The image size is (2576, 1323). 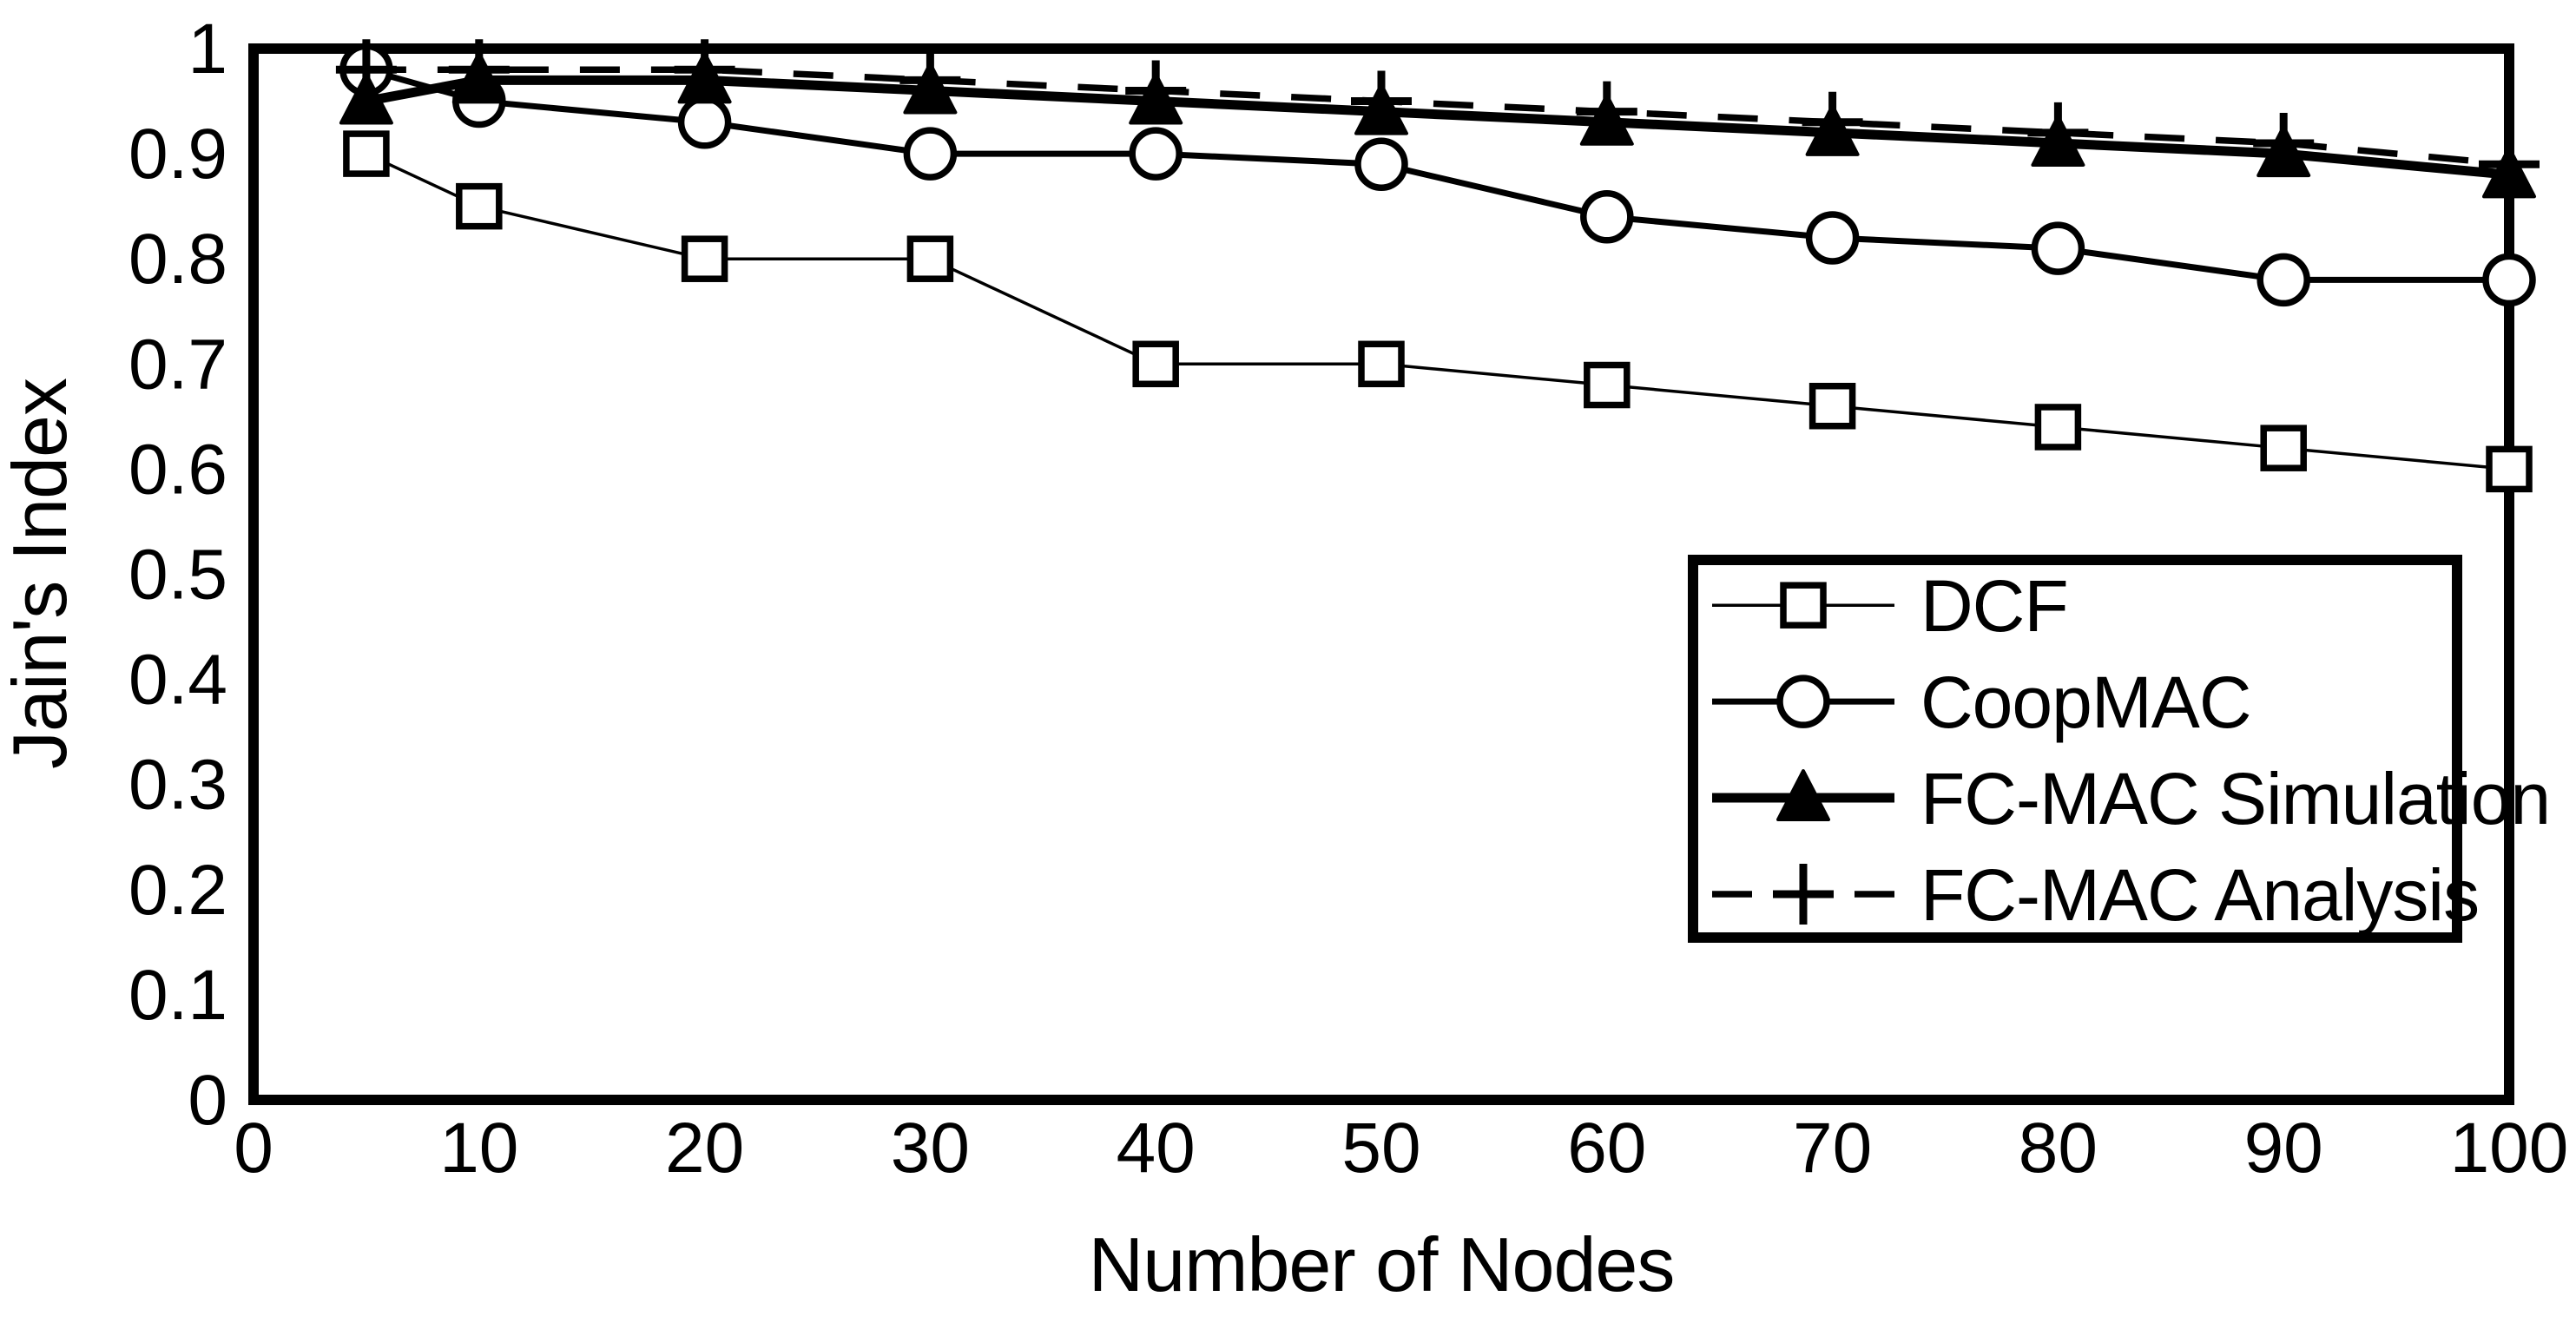 I want to click on x-tick-label-80: 80, so click(x=2058, y=1148).